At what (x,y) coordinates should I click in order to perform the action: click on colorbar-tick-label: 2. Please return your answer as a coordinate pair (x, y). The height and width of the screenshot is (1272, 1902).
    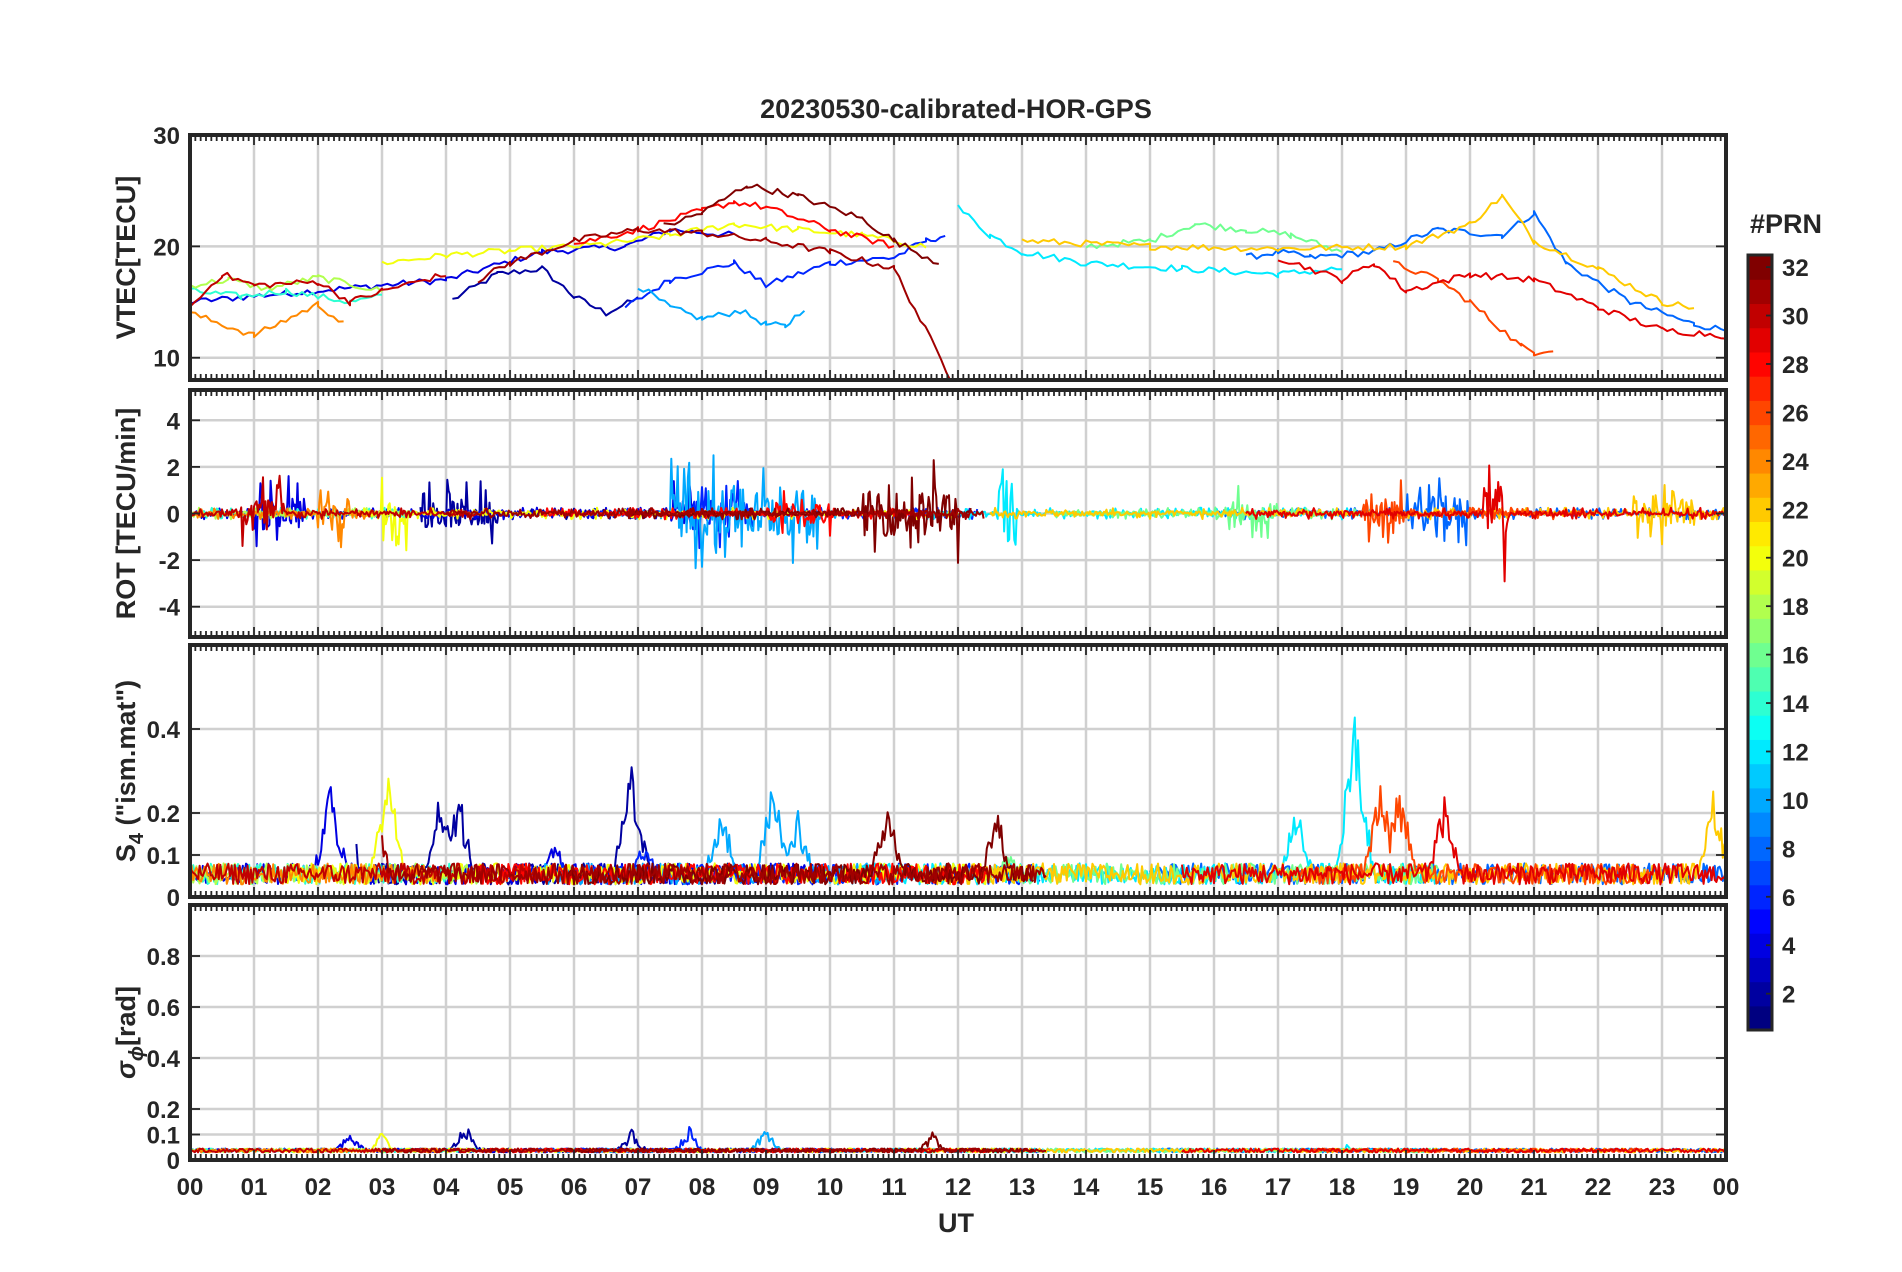
    Looking at the image, I should click on (1788, 995).